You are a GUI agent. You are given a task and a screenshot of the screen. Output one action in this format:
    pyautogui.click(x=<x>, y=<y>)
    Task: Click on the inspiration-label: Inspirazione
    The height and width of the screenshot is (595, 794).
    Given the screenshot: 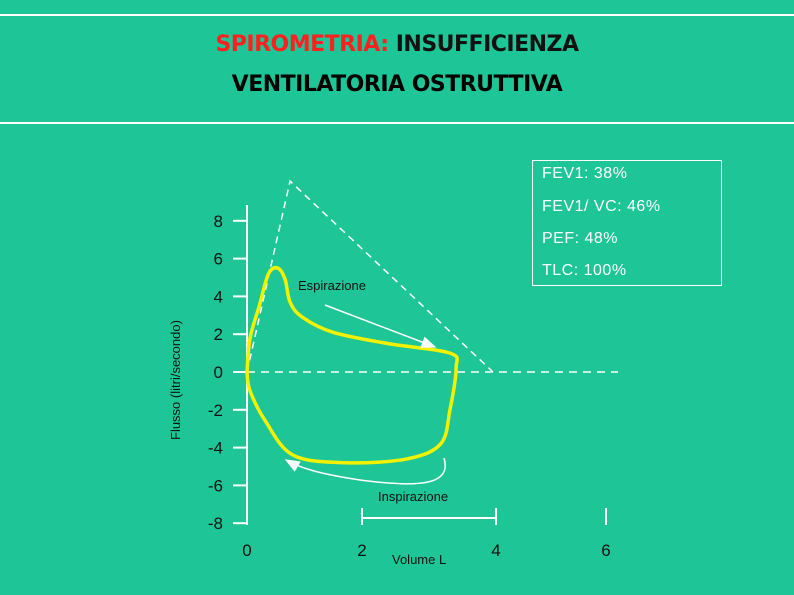 What is the action you would take?
    pyautogui.click(x=413, y=496)
    